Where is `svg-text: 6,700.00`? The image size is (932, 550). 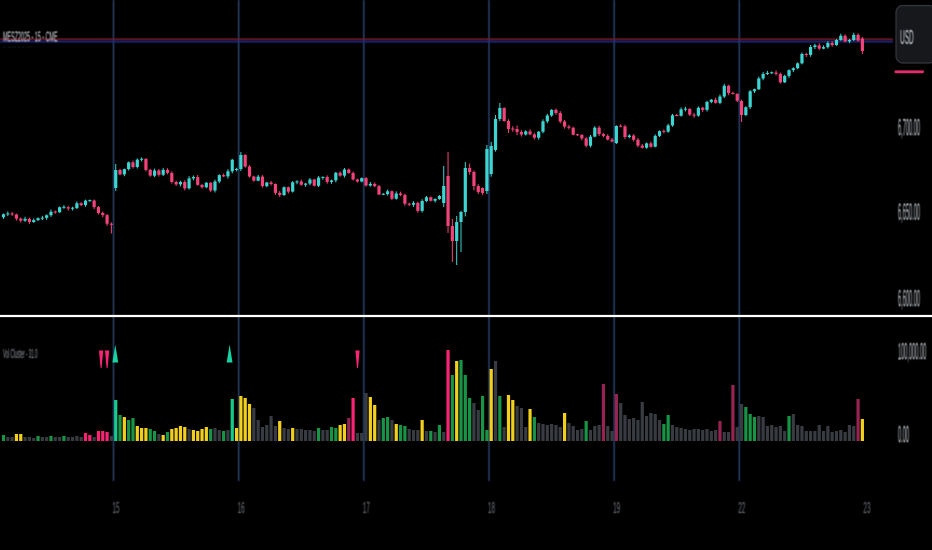 svg-text: 6,700.00 is located at coordinates (909, 127).